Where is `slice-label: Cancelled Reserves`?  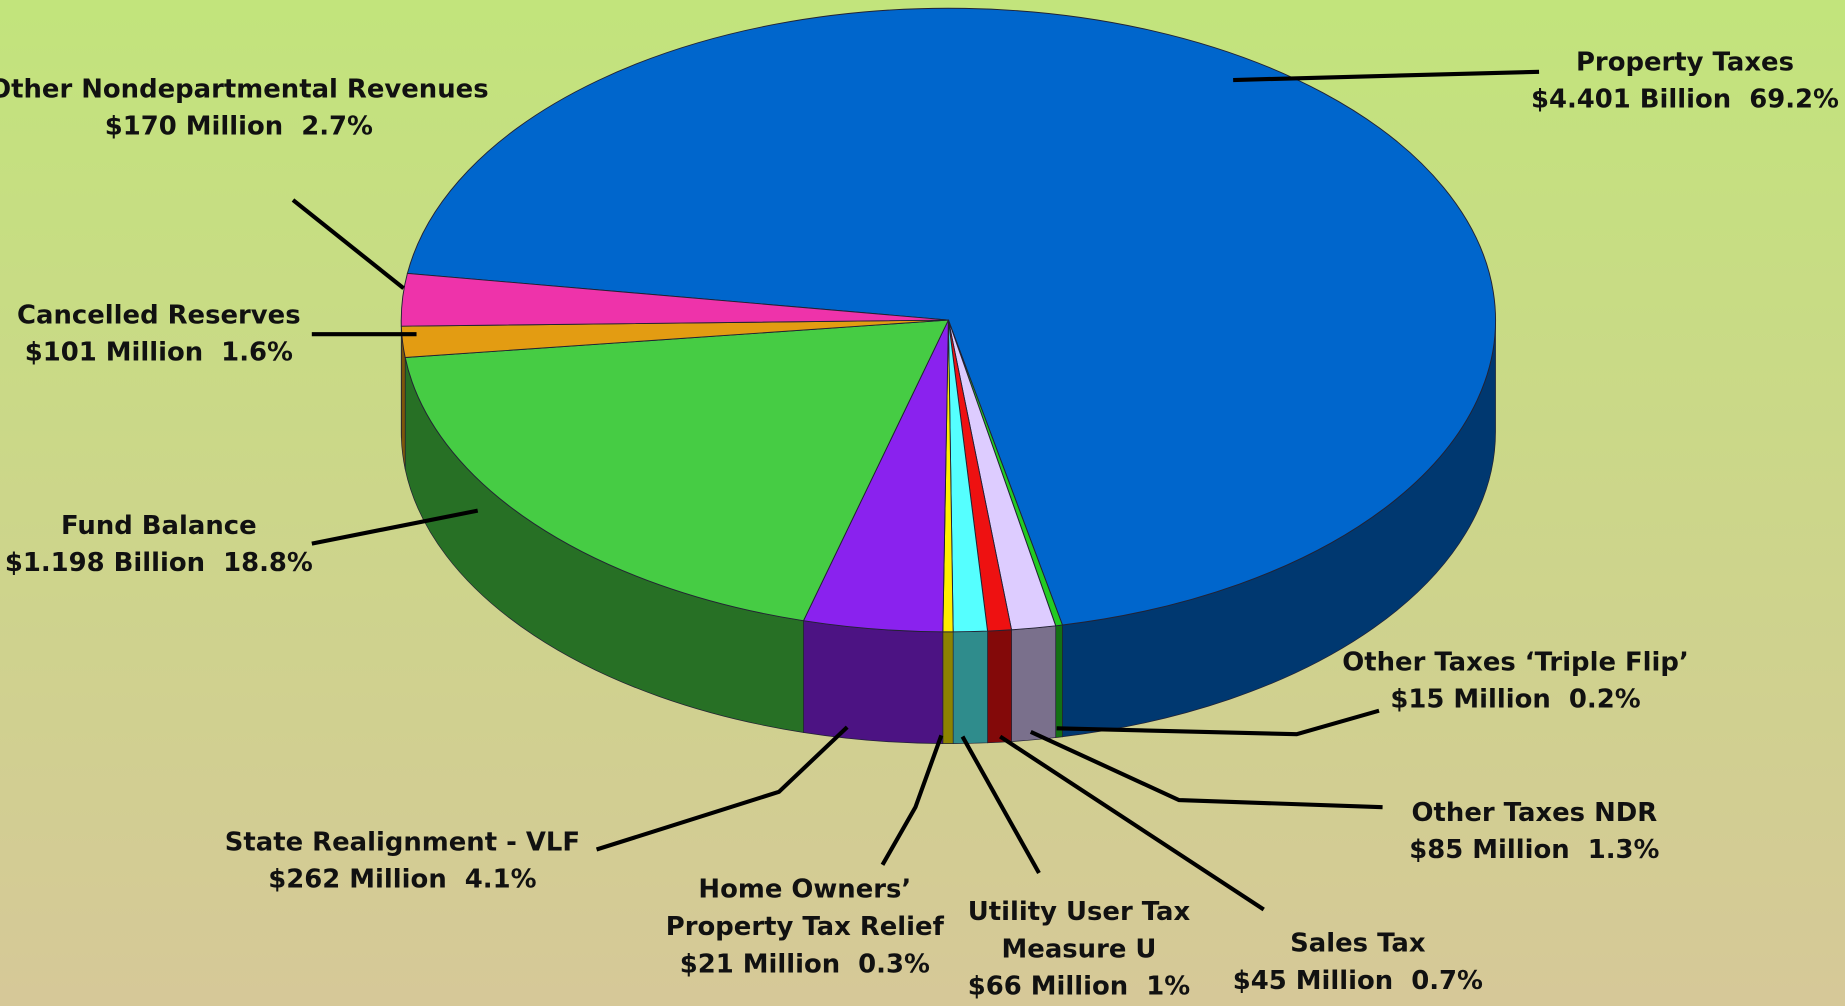 slice-label: Cancelled Reserves is located at coordinates (159, 315).